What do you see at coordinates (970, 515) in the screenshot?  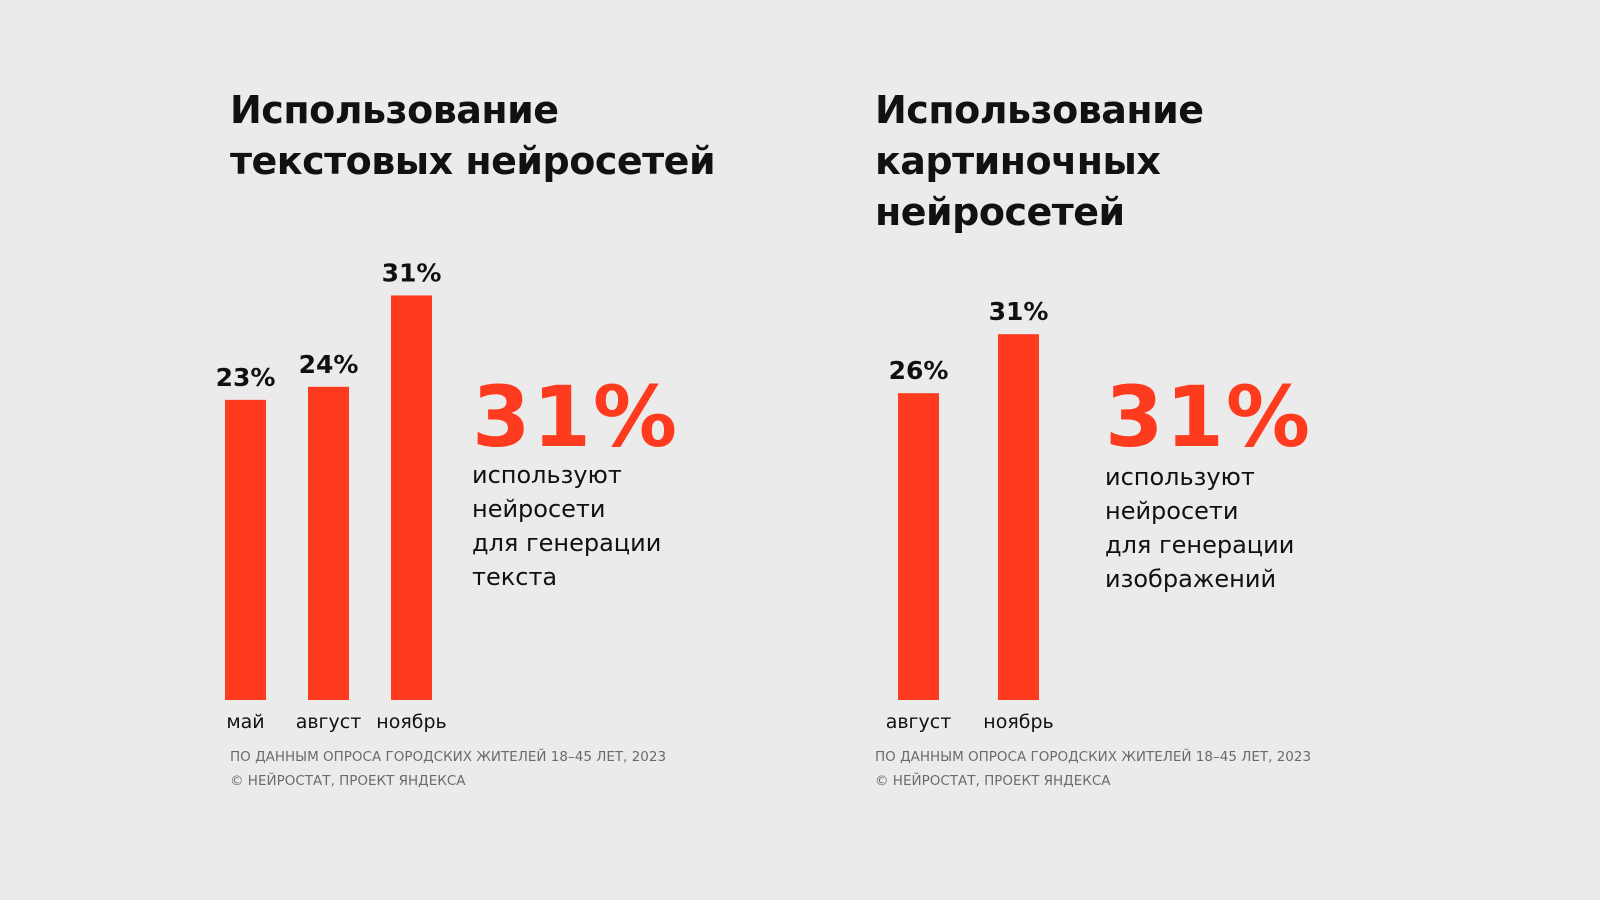 I see `image-ai-usage-chart: 26% август 31% ноябрь` at bounding box center [970, 515].